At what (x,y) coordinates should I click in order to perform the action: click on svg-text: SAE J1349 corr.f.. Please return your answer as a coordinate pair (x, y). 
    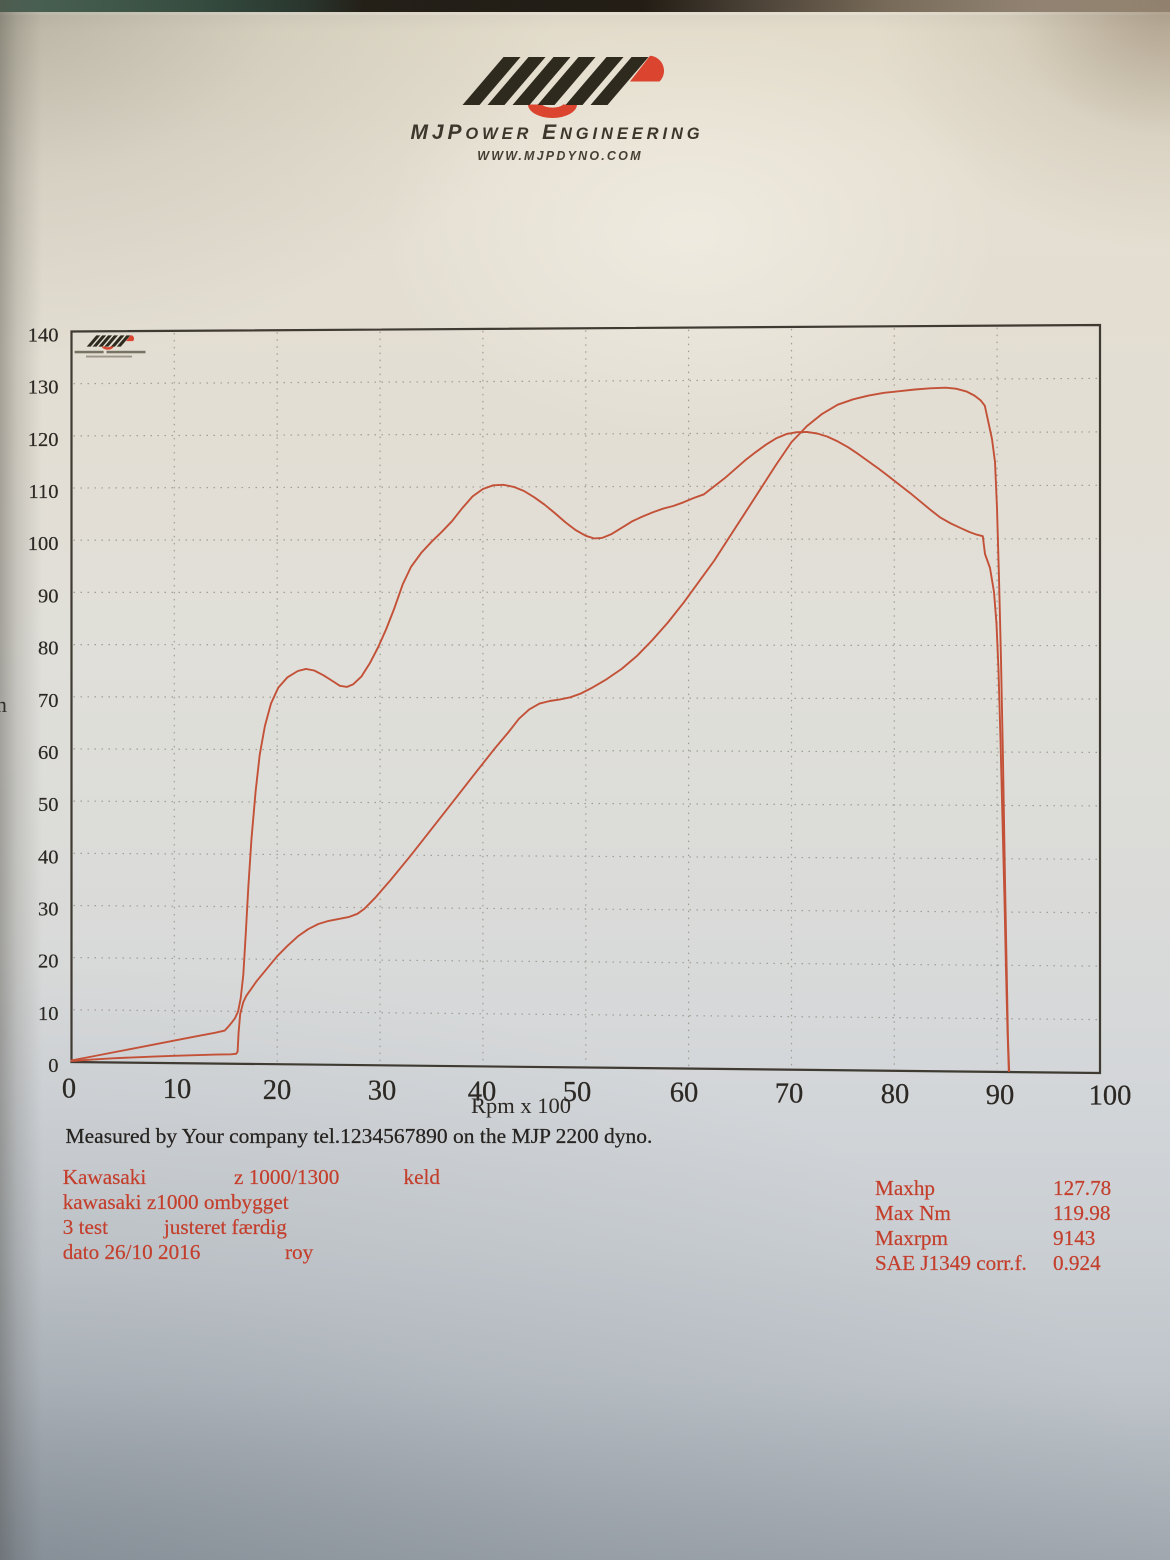
    Looking at the image, I should click on (951, 1263).